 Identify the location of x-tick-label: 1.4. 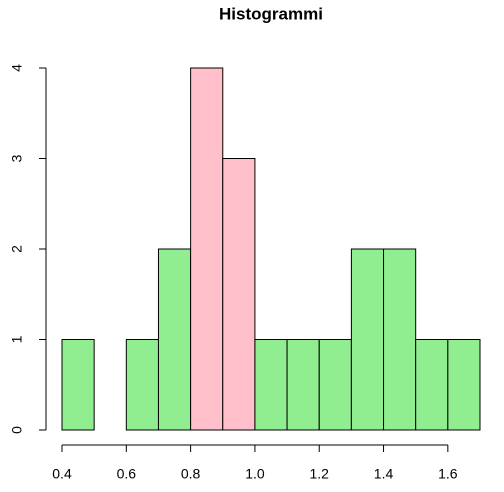
(384, 474).